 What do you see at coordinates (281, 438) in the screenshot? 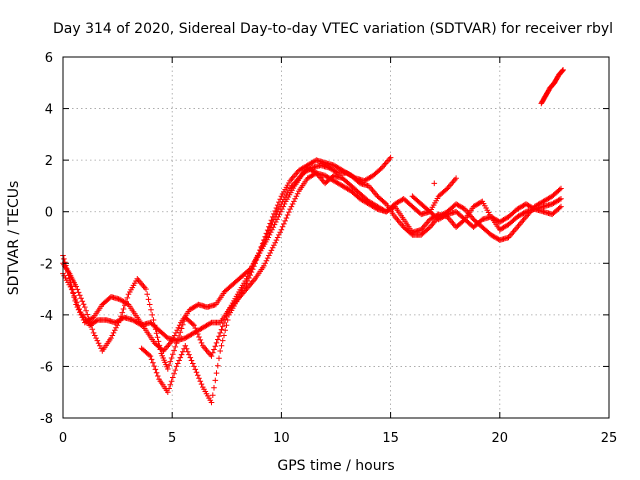
I see `x-tick-label: 10` at bounding box center [281, 438].